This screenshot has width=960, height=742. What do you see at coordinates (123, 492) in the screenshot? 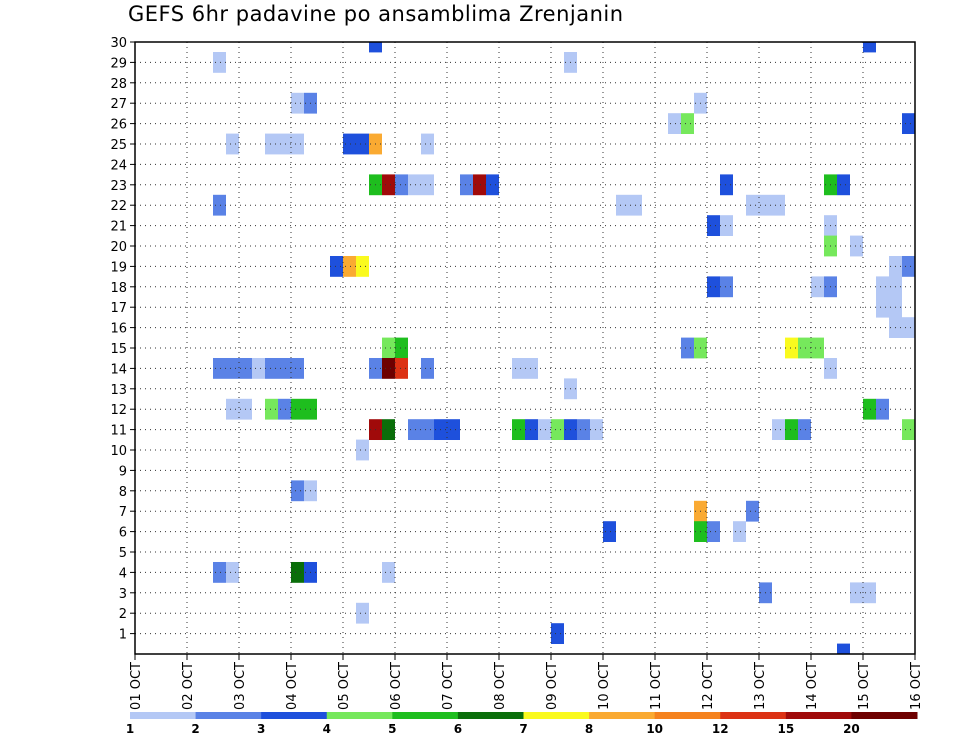
I see `y-tick-label: 8` at bounding box center [123, 492].